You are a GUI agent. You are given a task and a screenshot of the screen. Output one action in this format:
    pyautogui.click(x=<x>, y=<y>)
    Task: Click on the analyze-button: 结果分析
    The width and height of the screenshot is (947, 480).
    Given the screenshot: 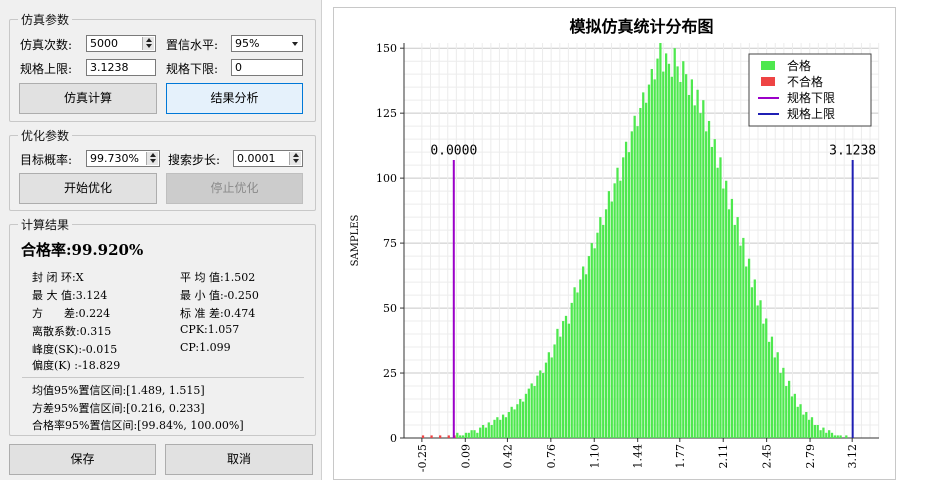 What is the action you would take?
    pyautogui.click(x=234, y=98)
    